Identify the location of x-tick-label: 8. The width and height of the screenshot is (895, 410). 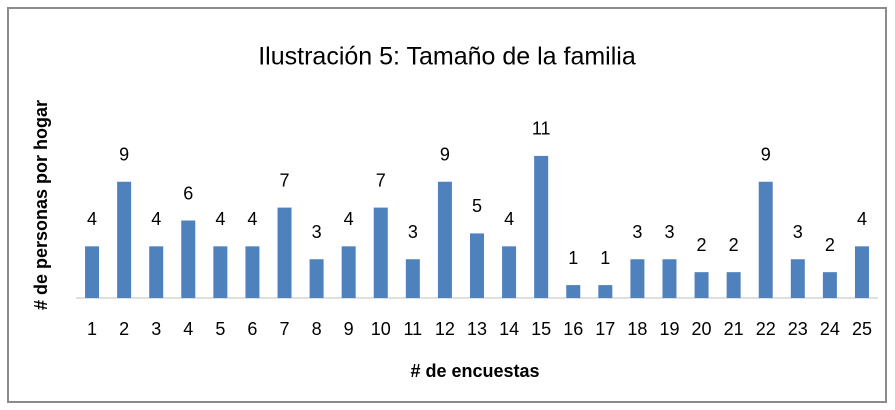
(317, 329).